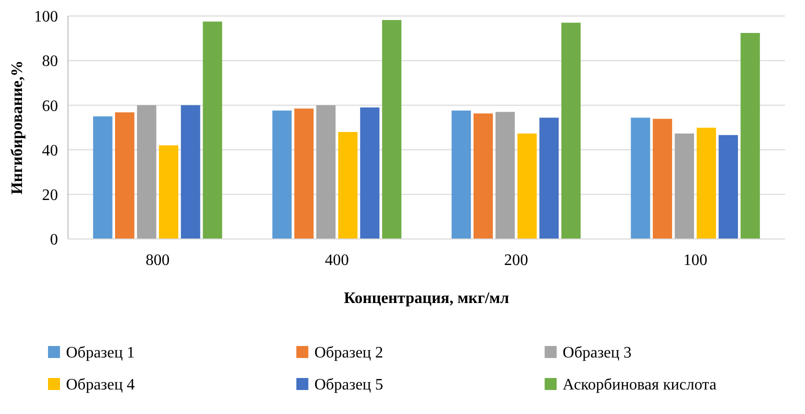  Describe the element at coordinates (158, 260) in the screenshot. I see `x-tick-label: 800` at that location.